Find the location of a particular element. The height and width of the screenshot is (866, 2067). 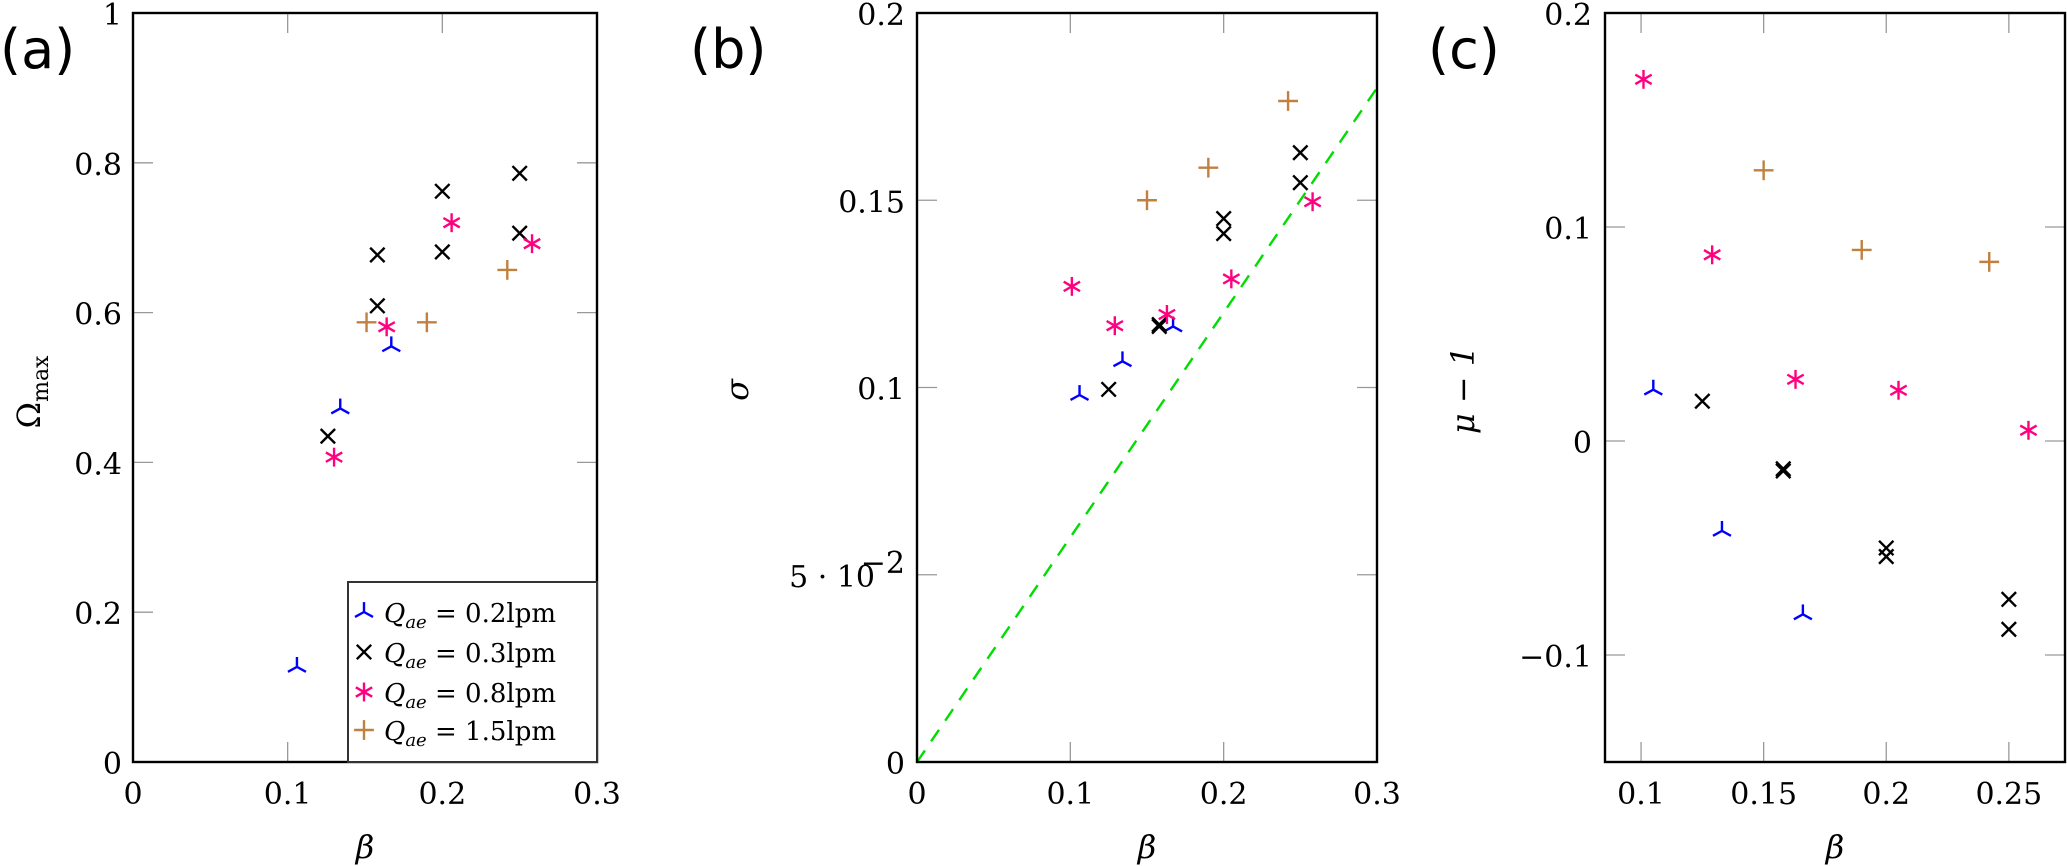

legend-marker-q02 is located at coordinates (364, 610).